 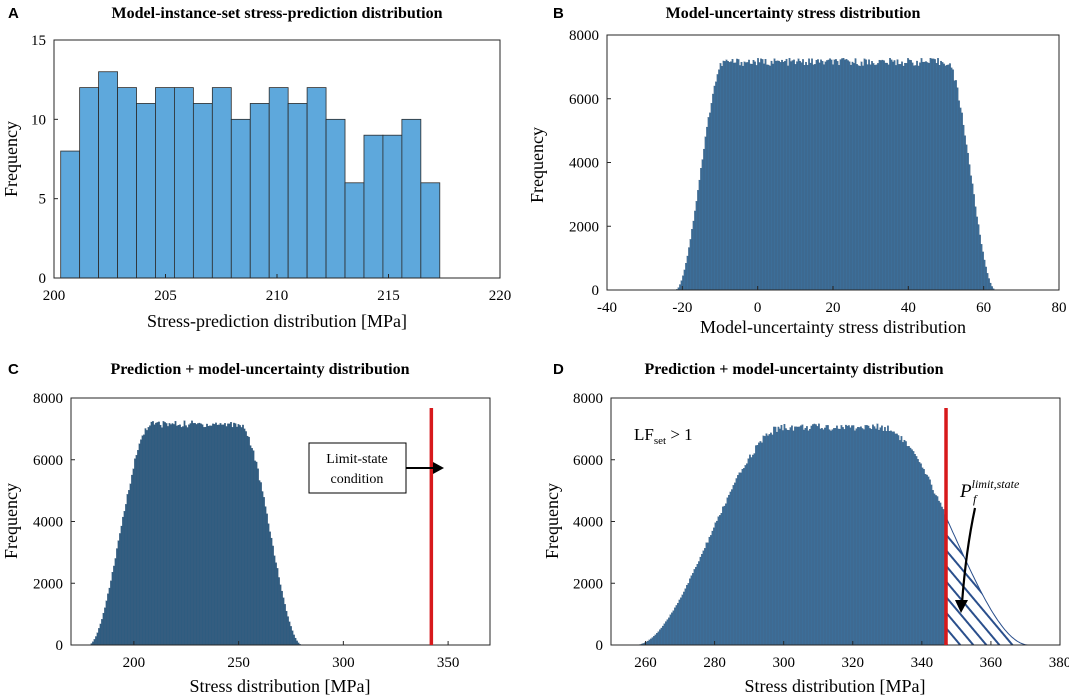 I want to click on ytick-label: 5, so click(x=43, y=200).